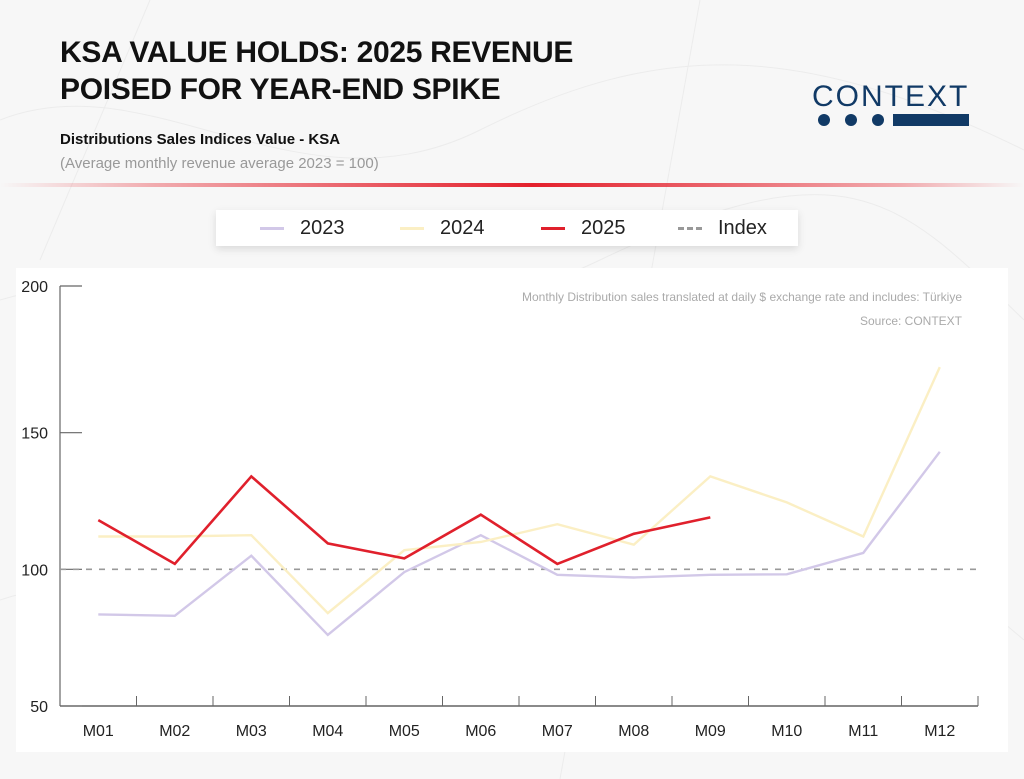 This screenshot has width=1024, height=779. Describe the element at coordinates (322, 227) in the screenshot. I see `legend-label: 2023` at that location.